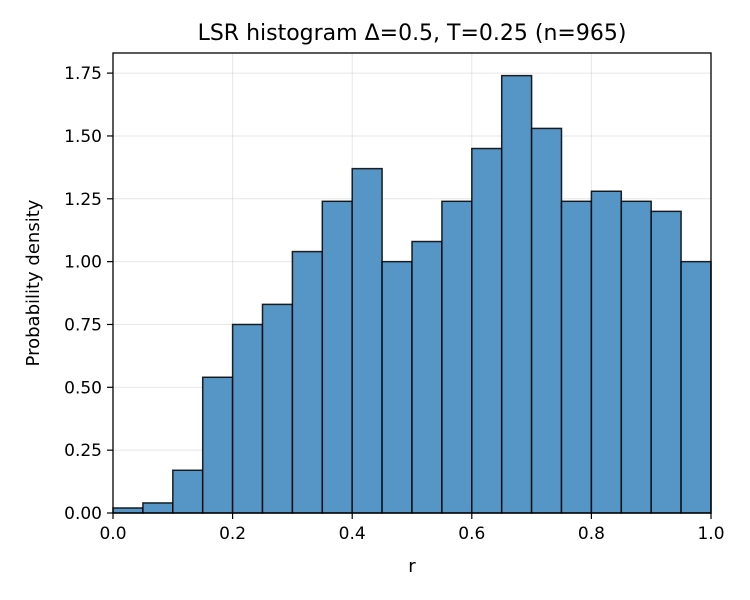 The width and height of the screenshot is (750, 600). I want to click on y-tick-label: 0.25, so click(83, 451).